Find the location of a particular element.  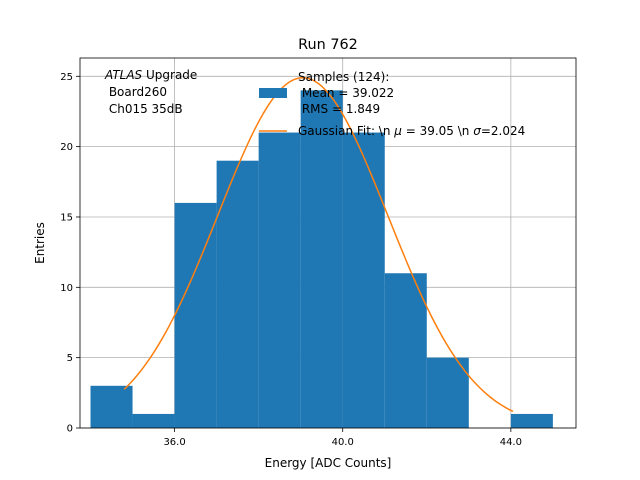

y-tick-label-5: 25 is located at coordinates (66, 77).